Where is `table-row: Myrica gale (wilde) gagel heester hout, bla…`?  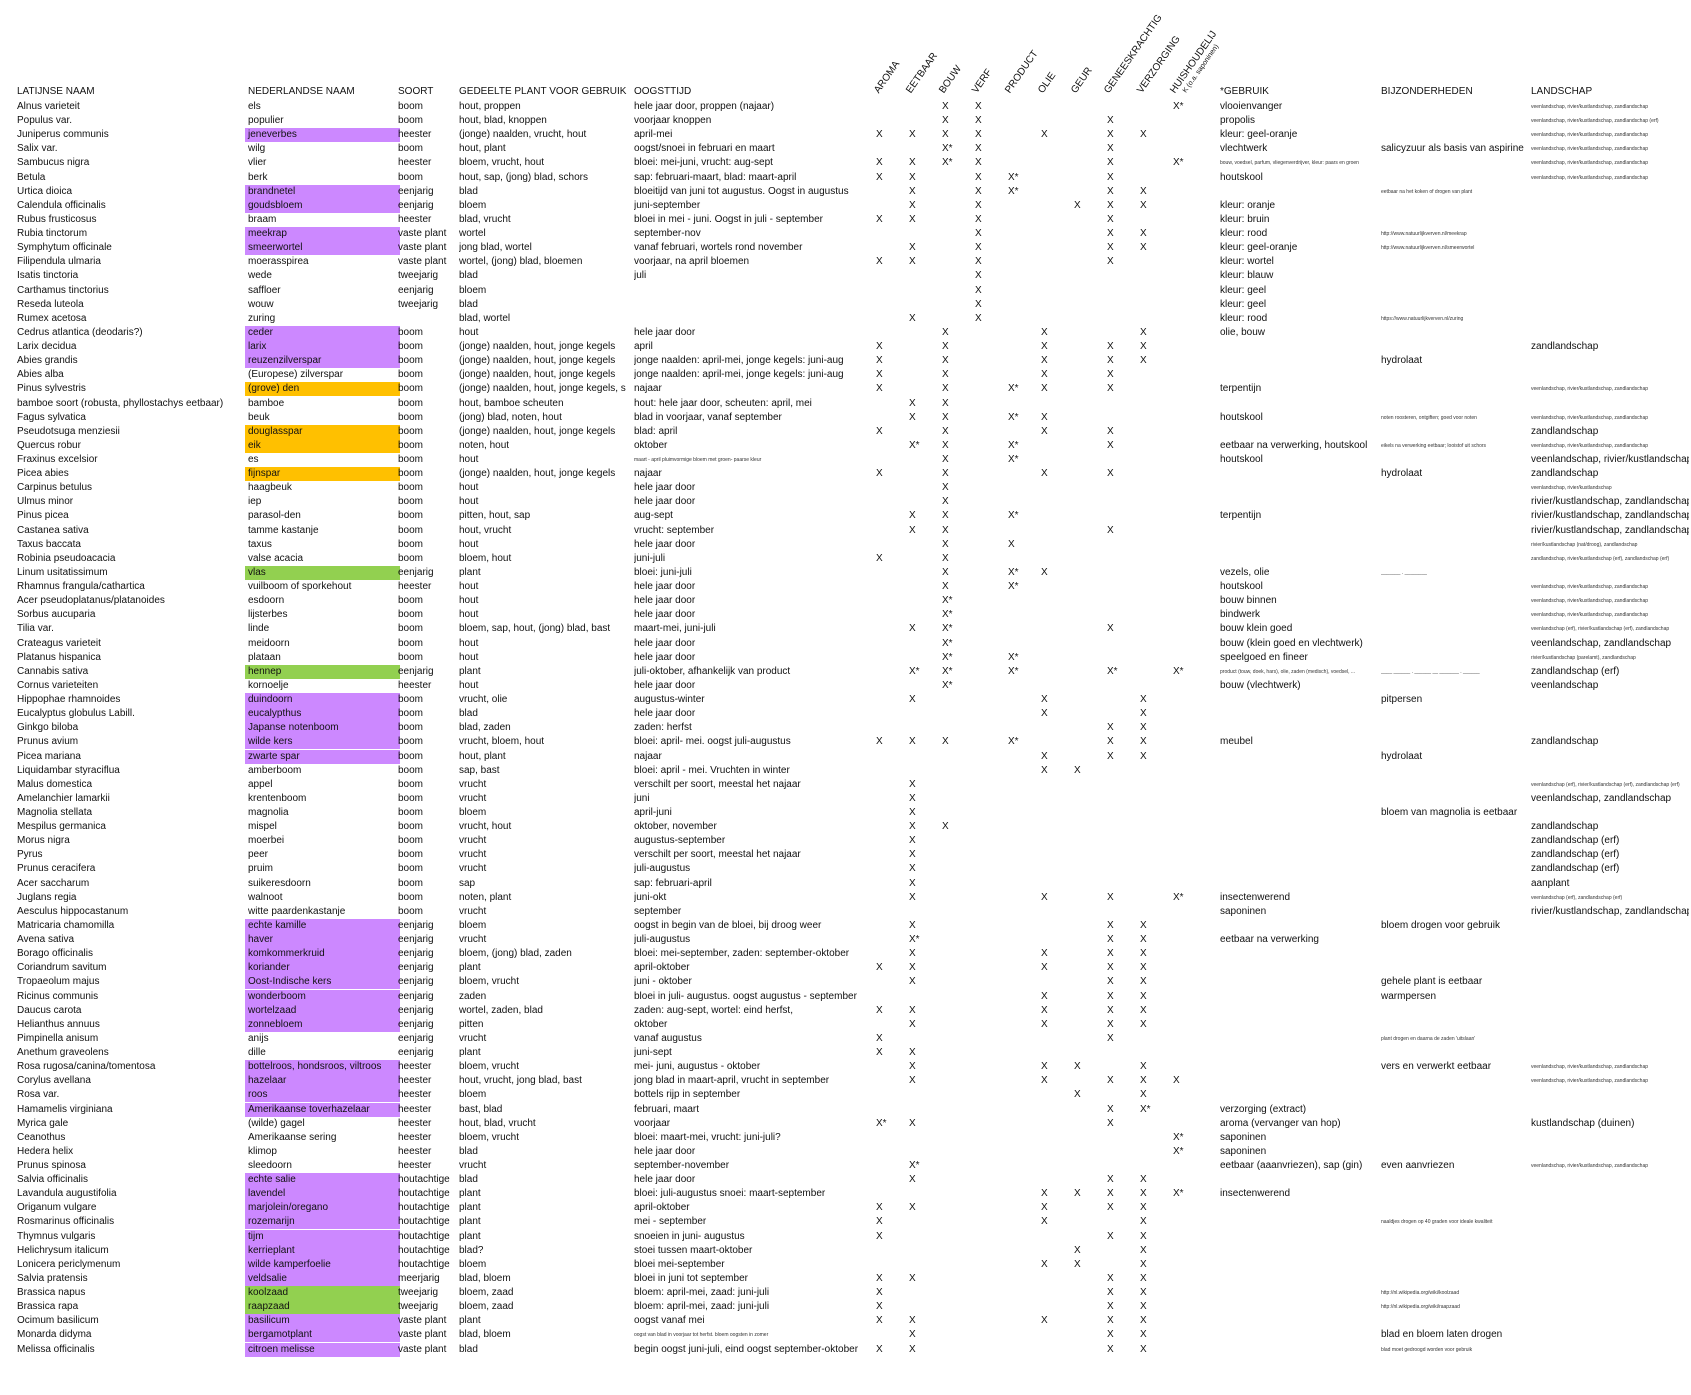 table-row: Myrica gale (wilde) gagel heester hout, bla… is located at coordinates (845, 1124).